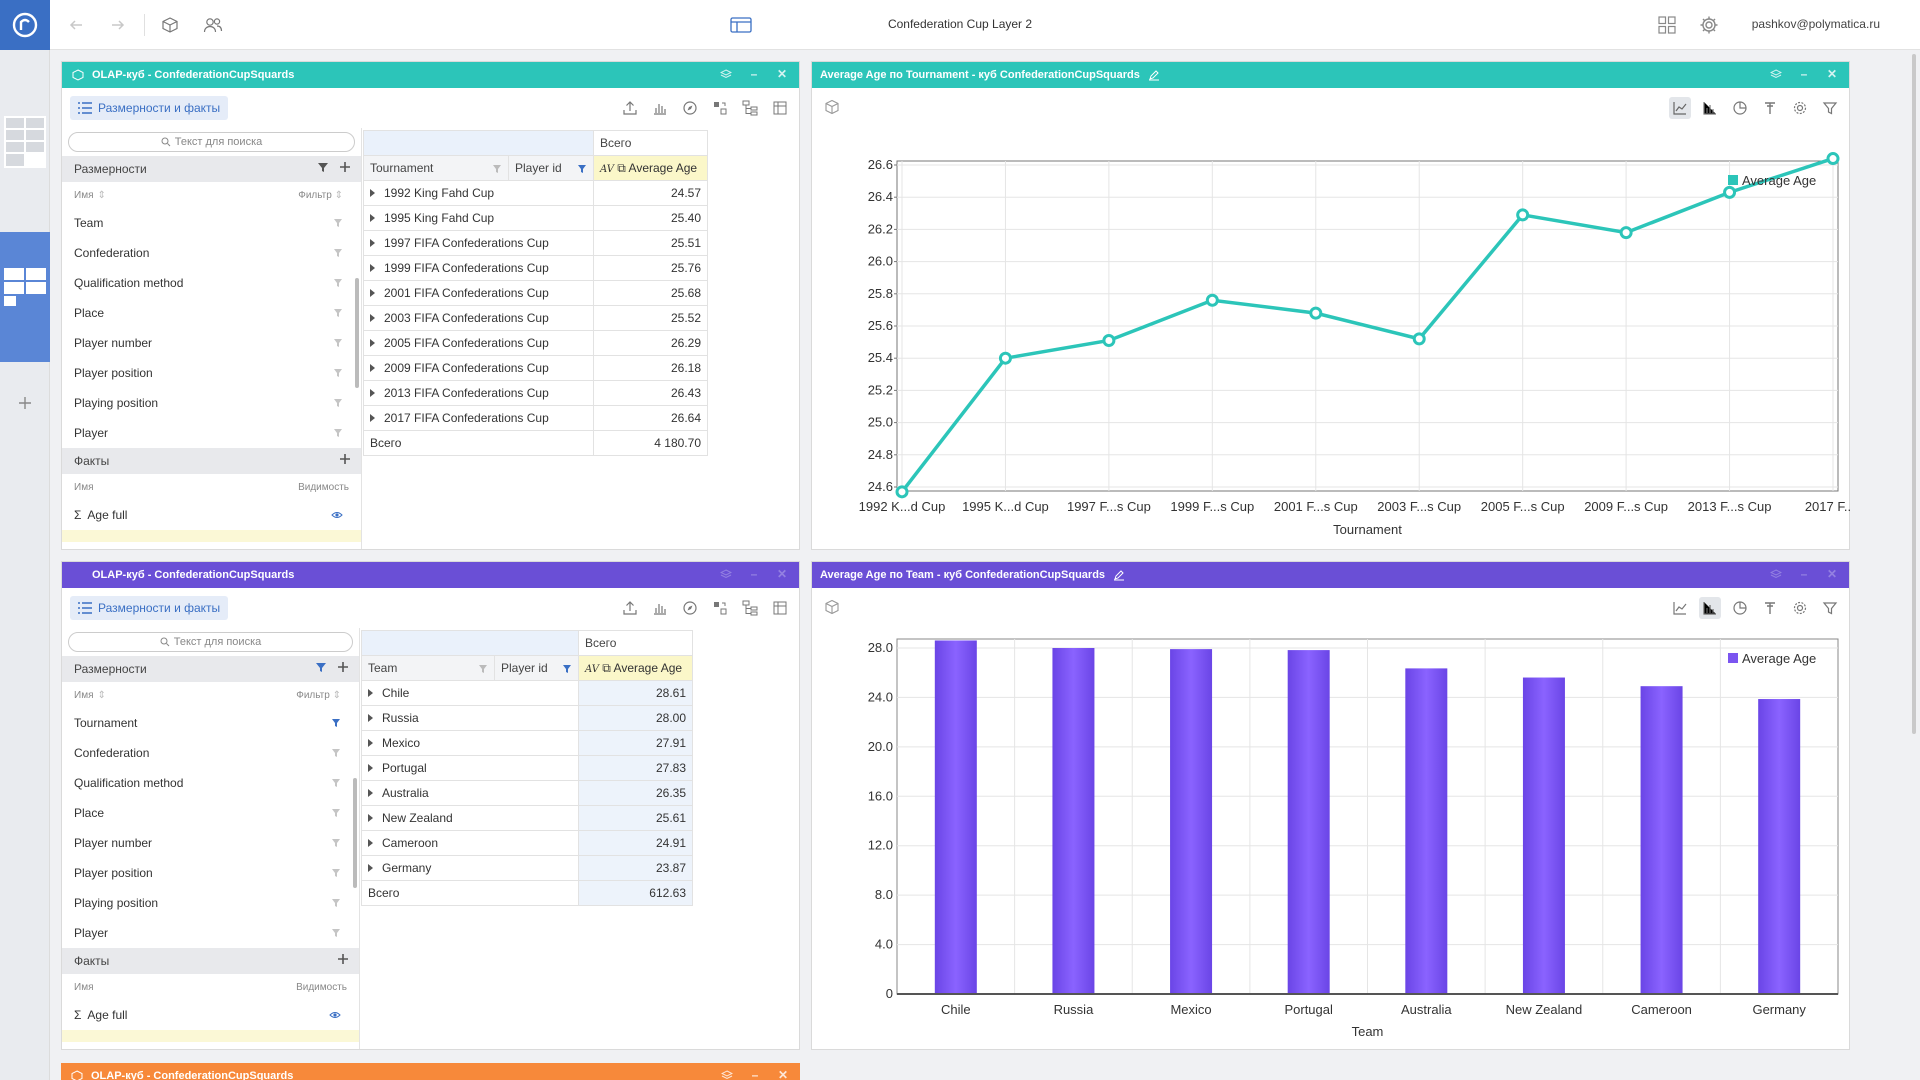  What do you see at coordinates (25, 297) in the screenshot?
I see `layer-thumbnail-2-active` at bounding box center [25, 297].